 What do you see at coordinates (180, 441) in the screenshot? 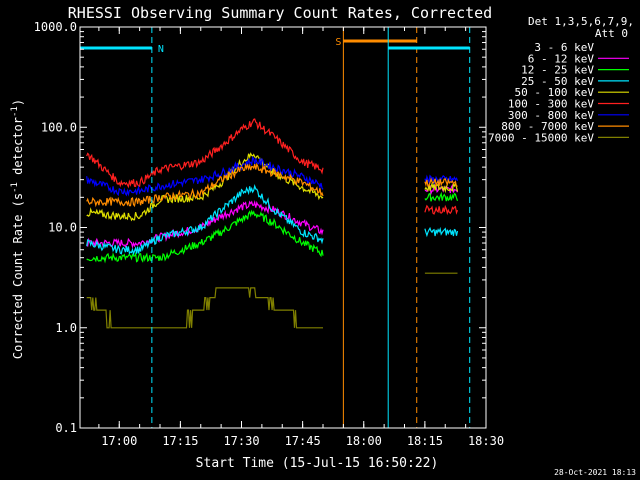
I see `x-tick-label: 17:15` at bounding box center [180, 441].